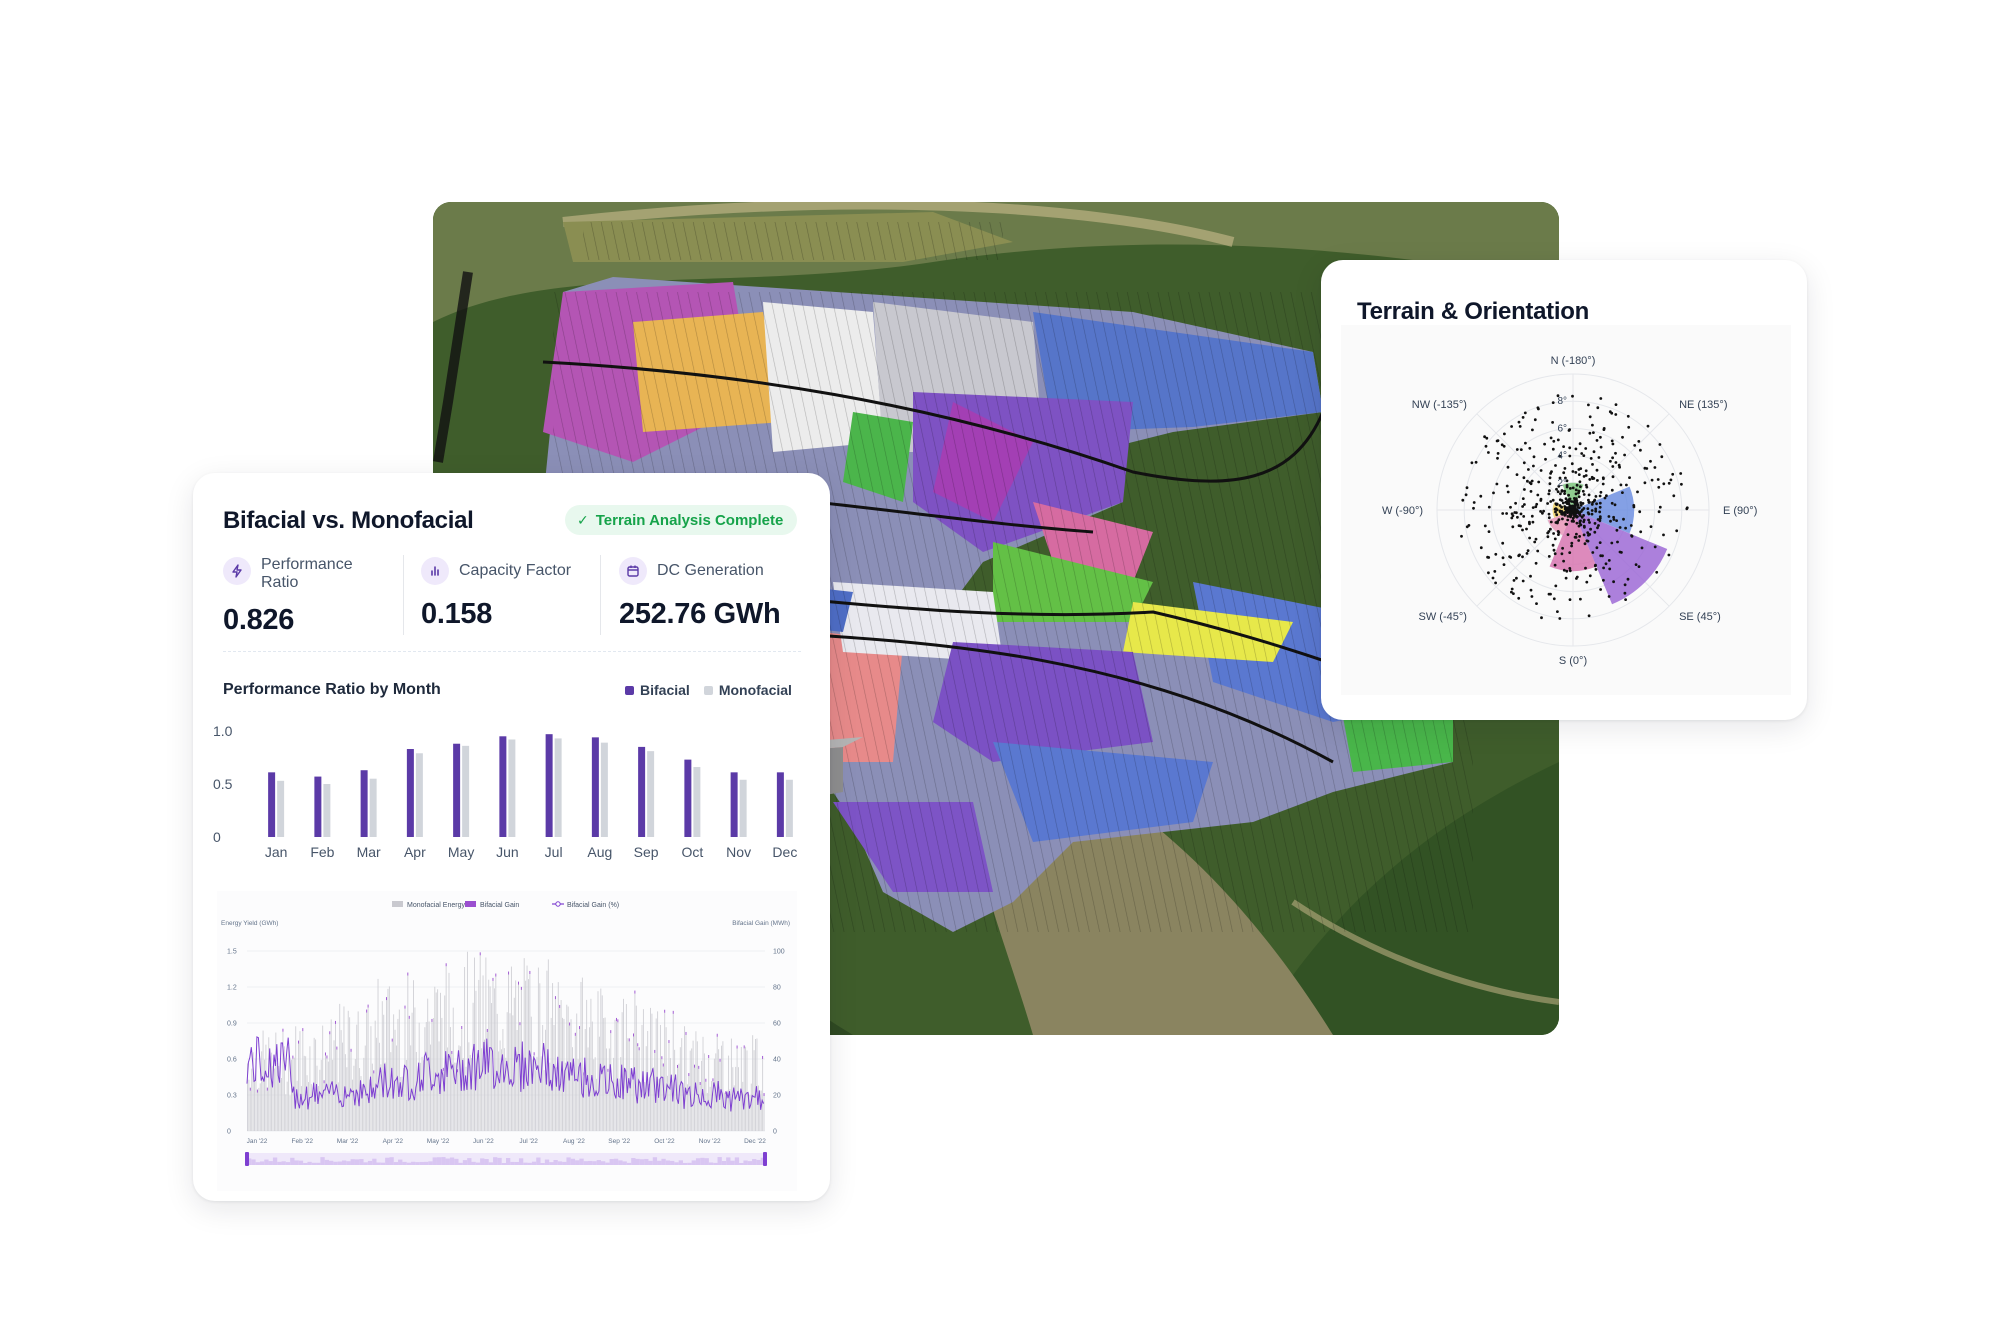 Image resolution: width=1989 pixels, height=1338 pixels. I want to click on sector-e, so click(1604, 510).